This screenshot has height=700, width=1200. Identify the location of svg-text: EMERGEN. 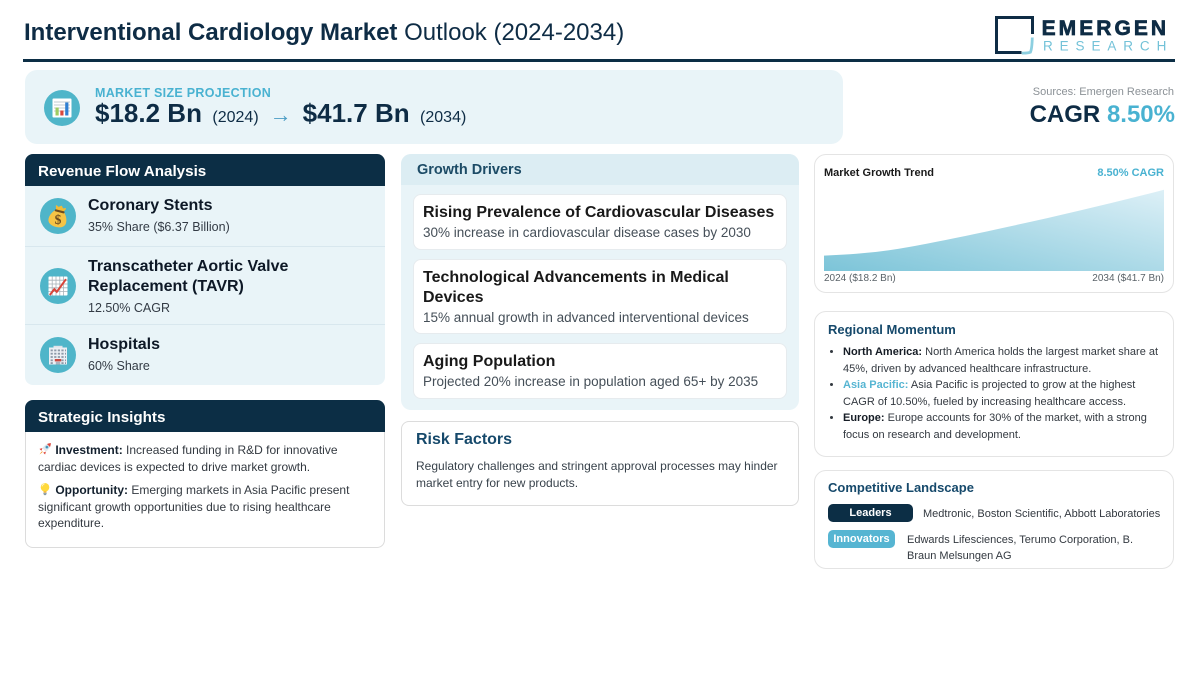
(1106, 28).